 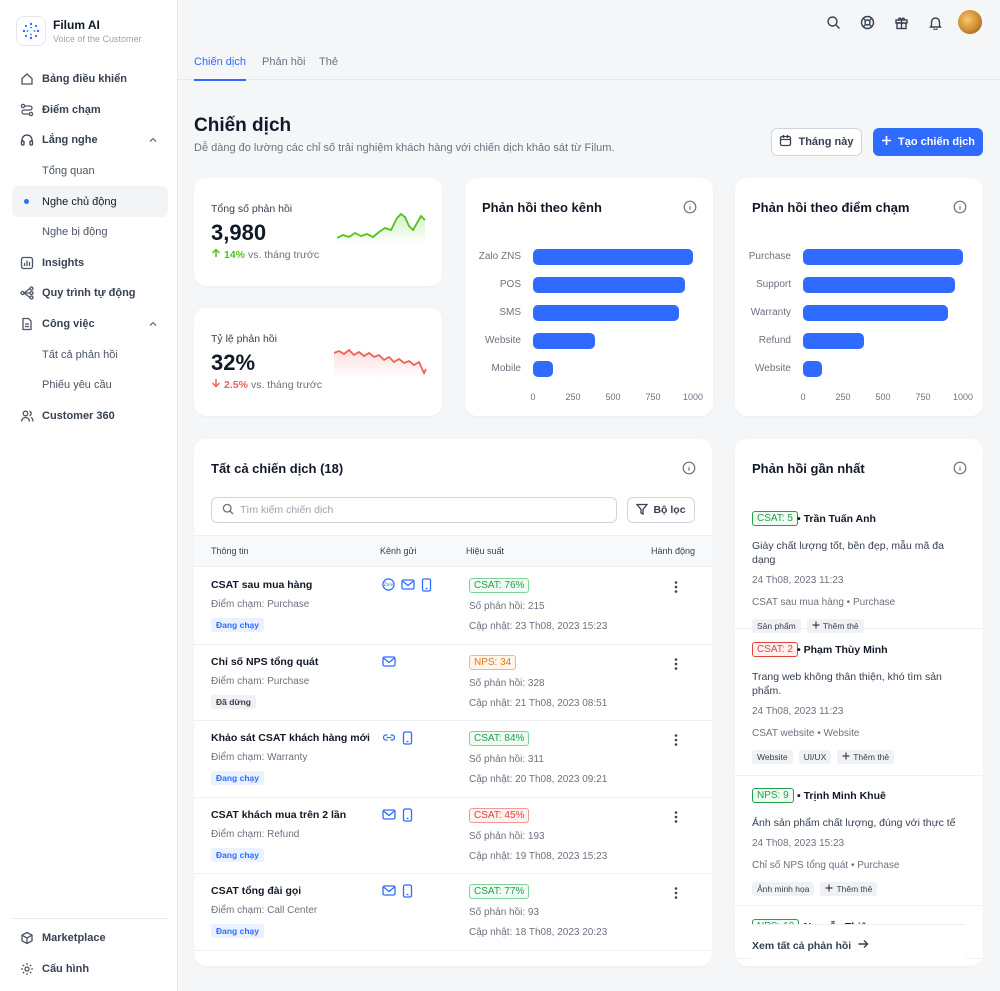 What do you see at coordinates (75, 232) in the screenshot?
I see `sidebar-item-passive-listening: Nghe bị động` at bounding box center [75, 232].